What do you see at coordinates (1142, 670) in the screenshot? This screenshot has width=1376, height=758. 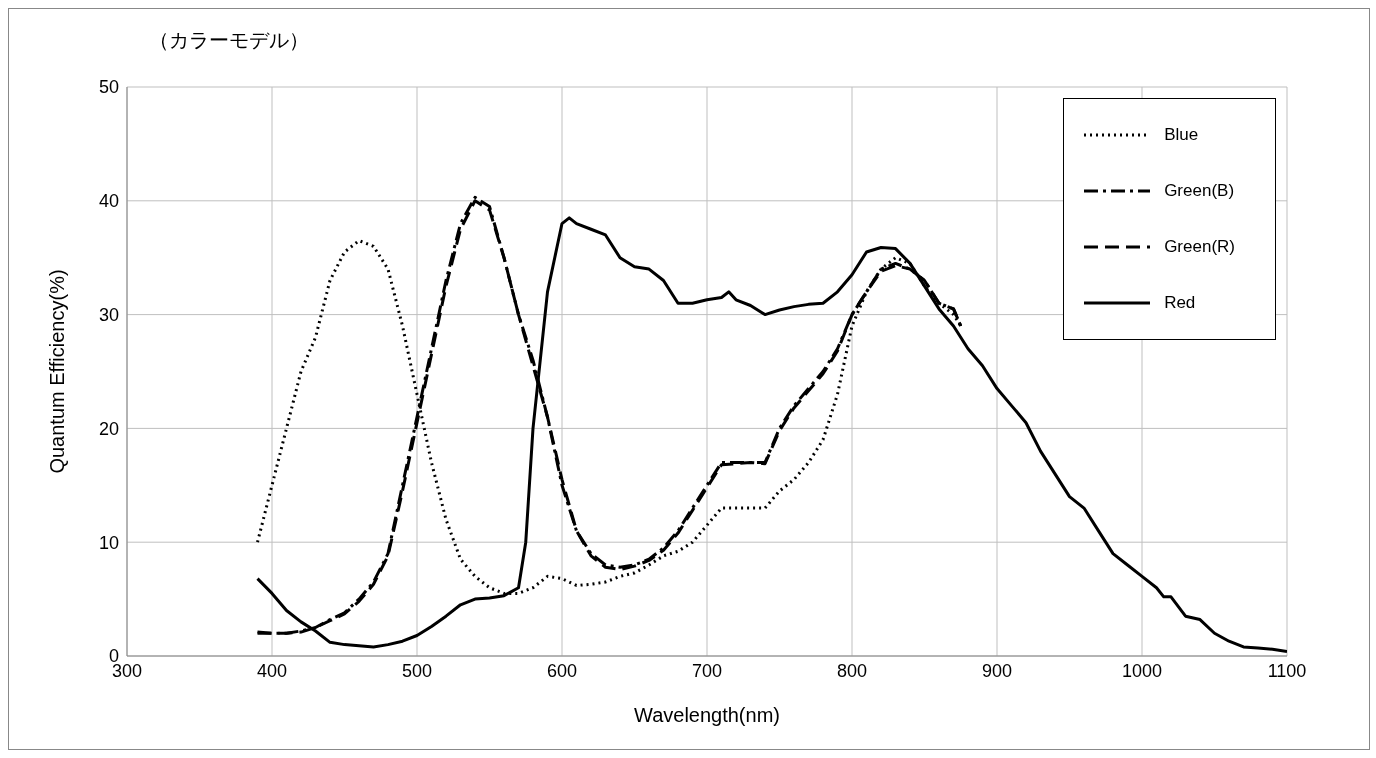 I see `x-tick-label: 1000` at bounding box center [1142, 670].